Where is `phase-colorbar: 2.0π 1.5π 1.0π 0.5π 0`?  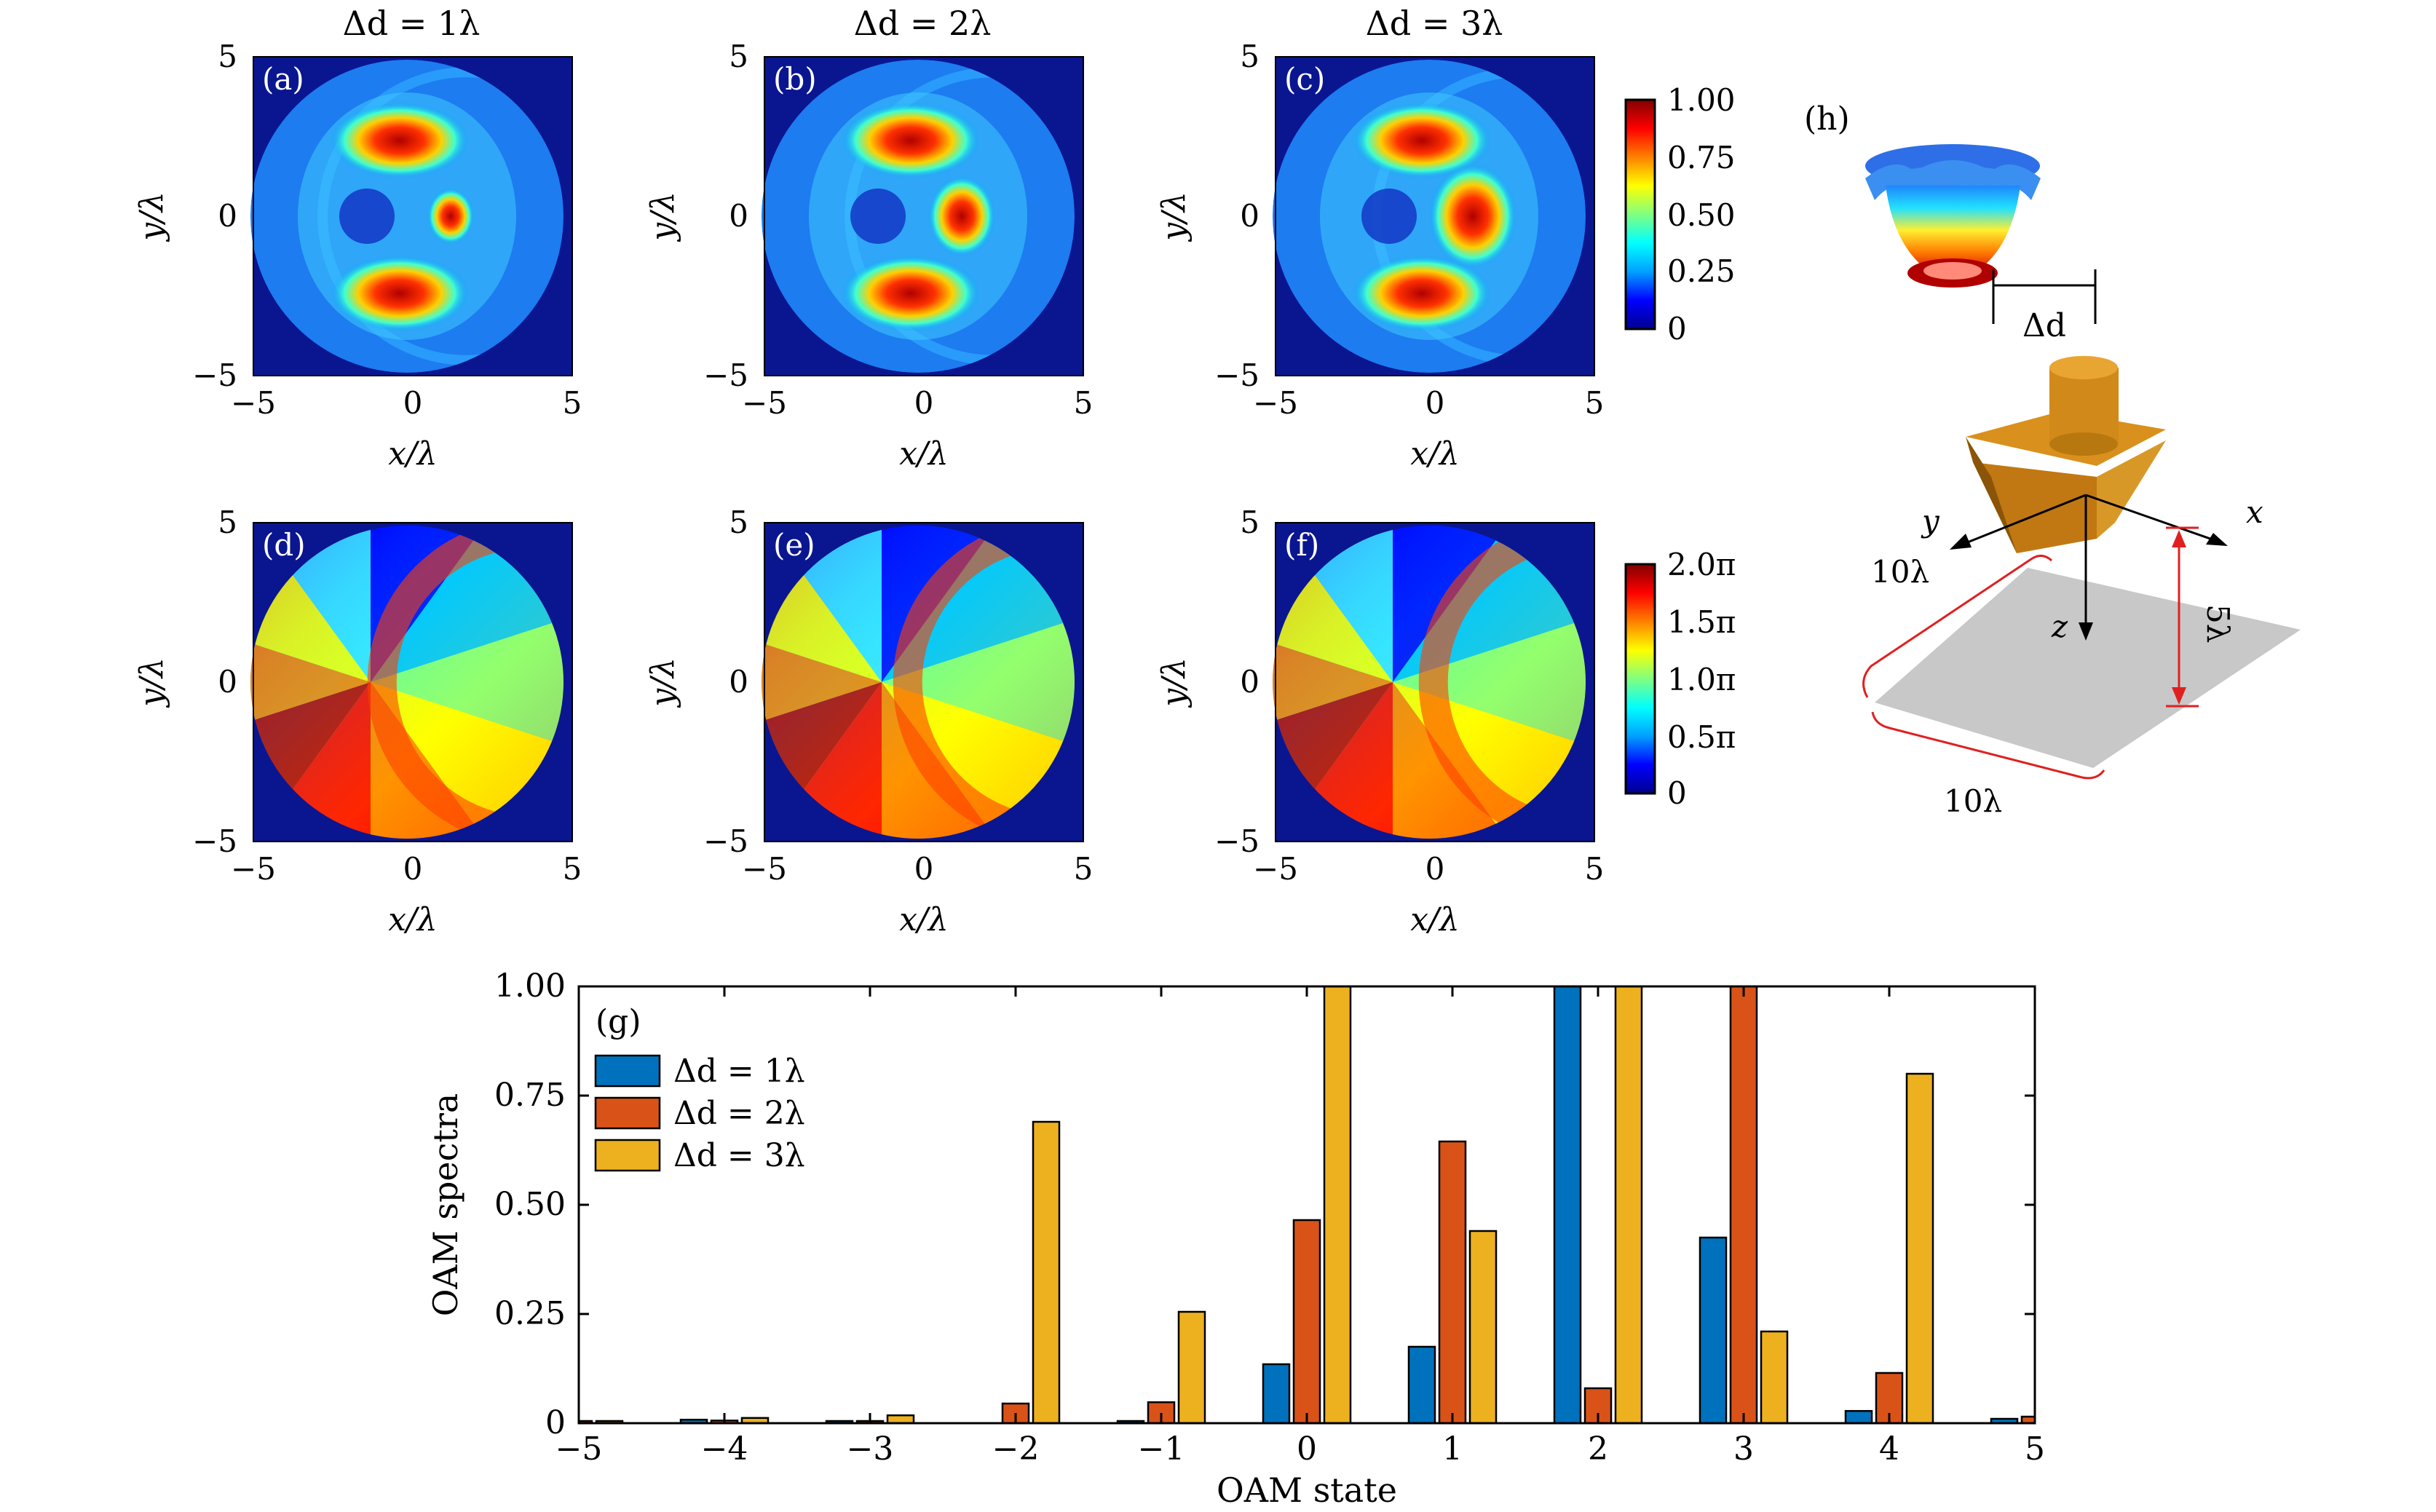
phase-colorbar: 2.0π 1.5π 1.0π 0.5π 0 is located at coordinates (1680, 679).